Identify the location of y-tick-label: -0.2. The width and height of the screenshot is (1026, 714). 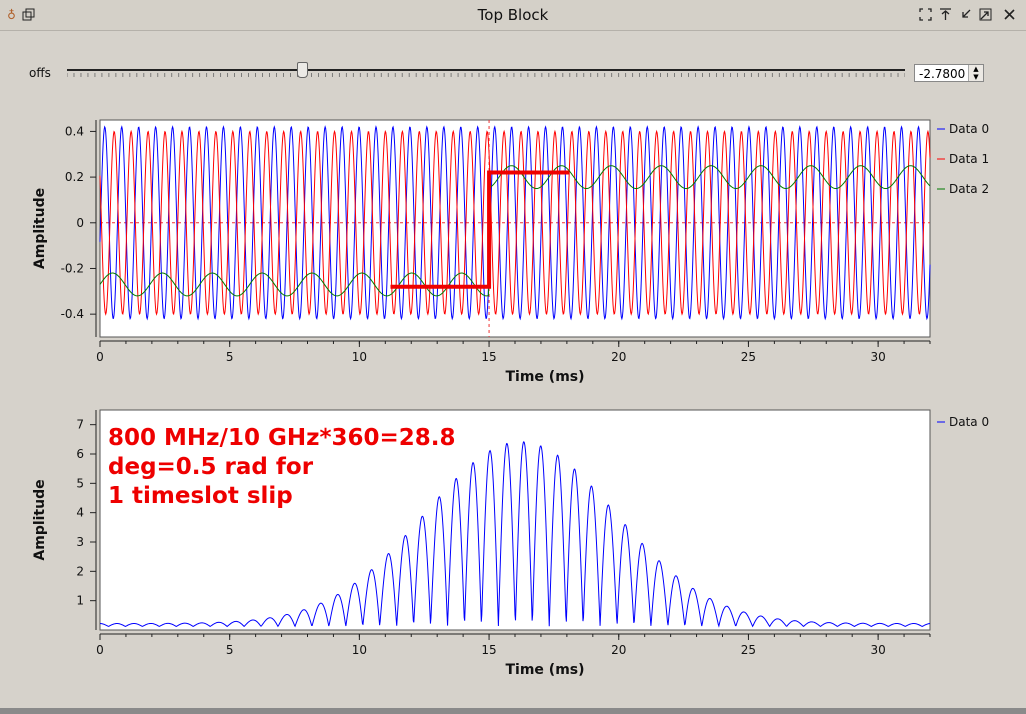
(72, 268).